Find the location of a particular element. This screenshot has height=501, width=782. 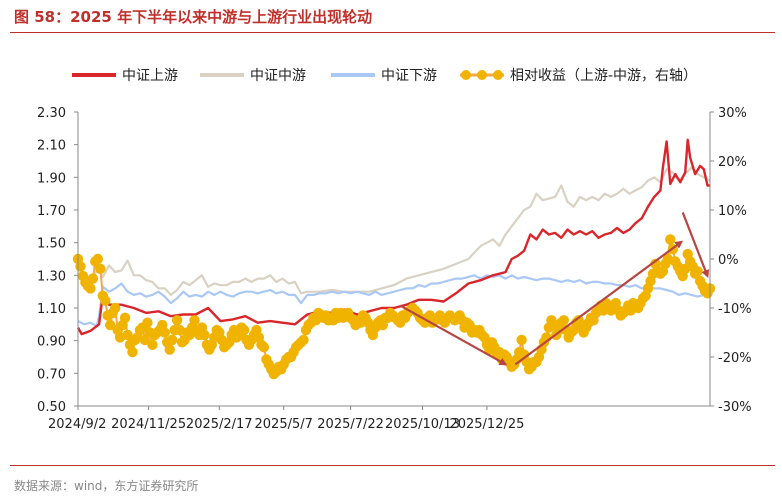

y-right-tick-label: -30% is located at coordinates (735, 407).